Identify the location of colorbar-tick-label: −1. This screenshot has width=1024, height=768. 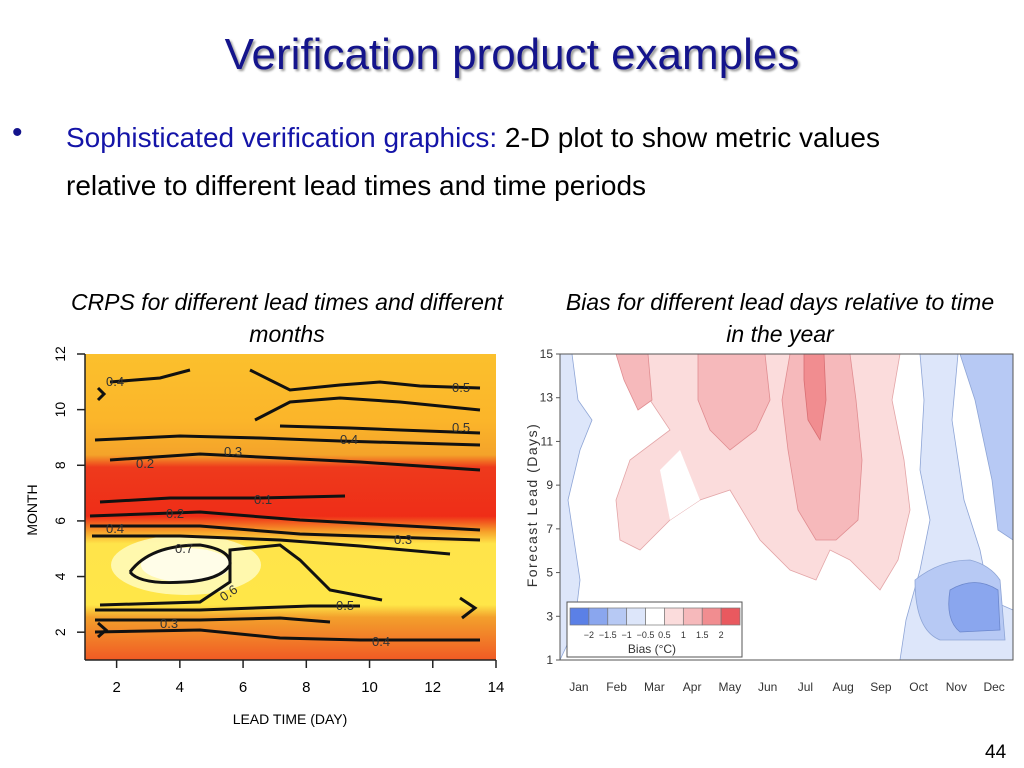
(627, 635).